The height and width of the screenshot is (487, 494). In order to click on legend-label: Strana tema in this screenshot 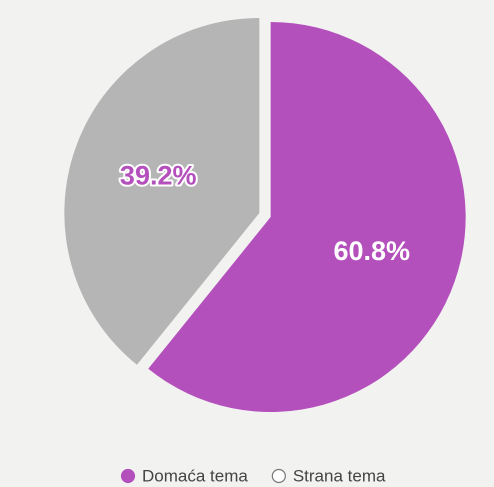, I will do `click(339, 475)`.